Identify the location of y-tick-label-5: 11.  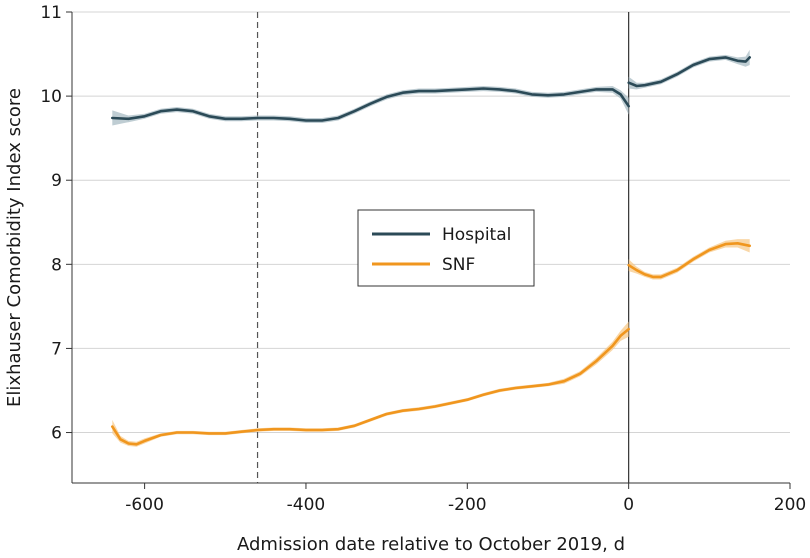
(51, 13).